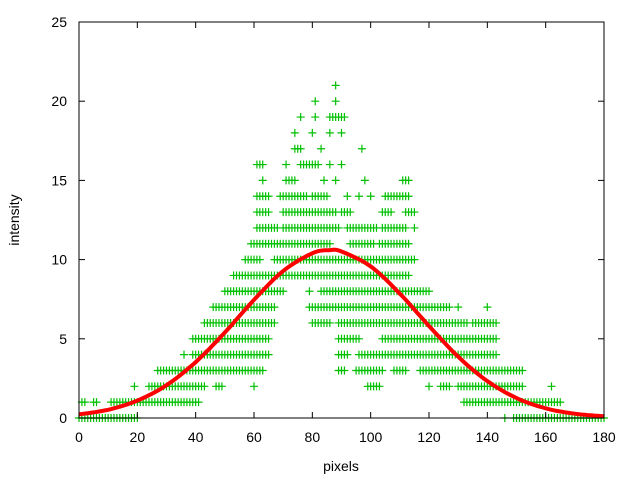 This screenshot has width=640, height=485. What do you see at coordinates (345, 437) in the screenshot?
I see `x-tick-labels: 0 20 40 60 80 100 120 140 160 180` at bounding box center [345, 437].